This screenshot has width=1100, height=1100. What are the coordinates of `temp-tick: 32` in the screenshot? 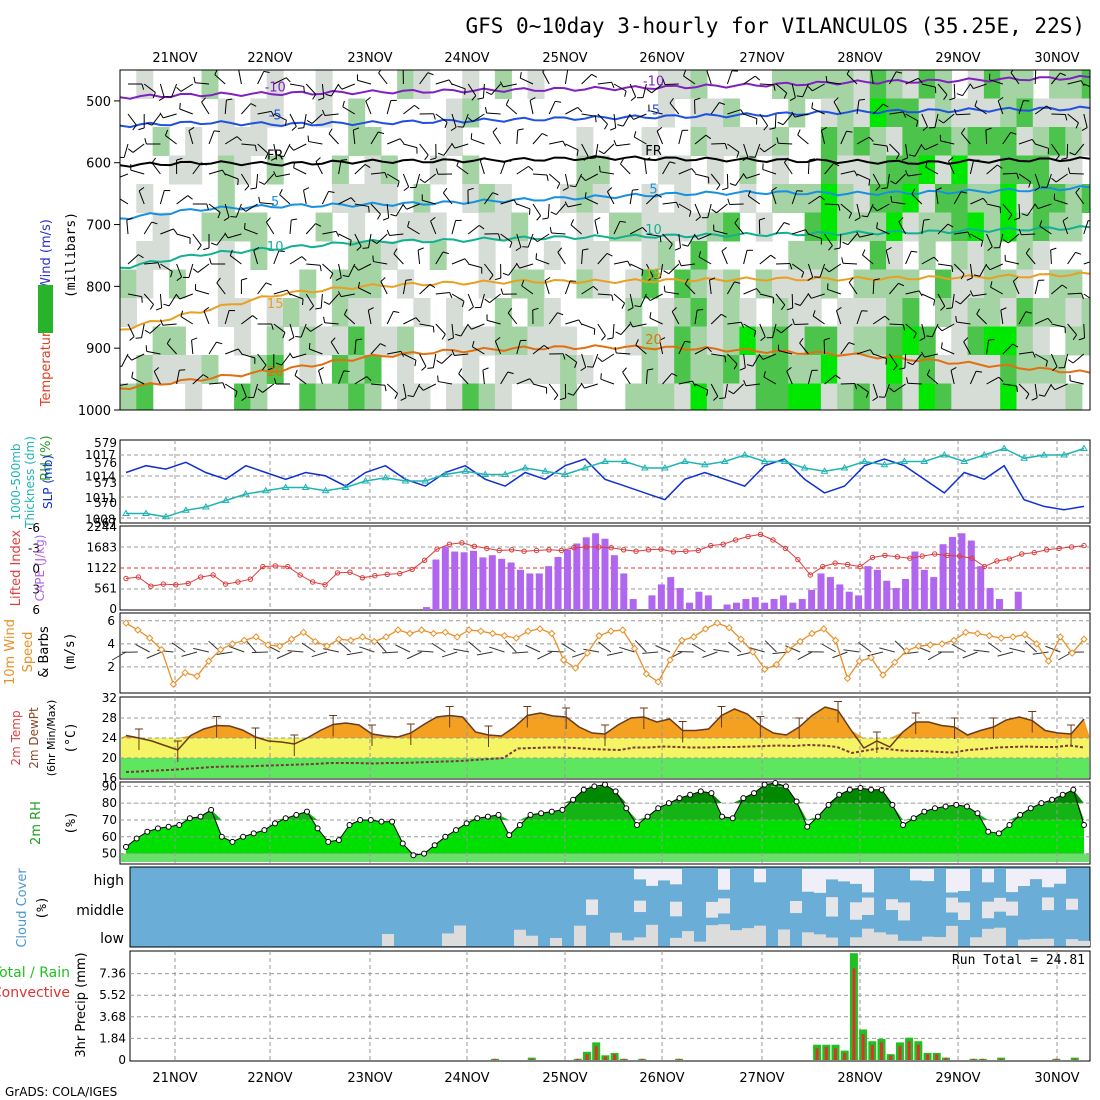 It's located at (109, 698).